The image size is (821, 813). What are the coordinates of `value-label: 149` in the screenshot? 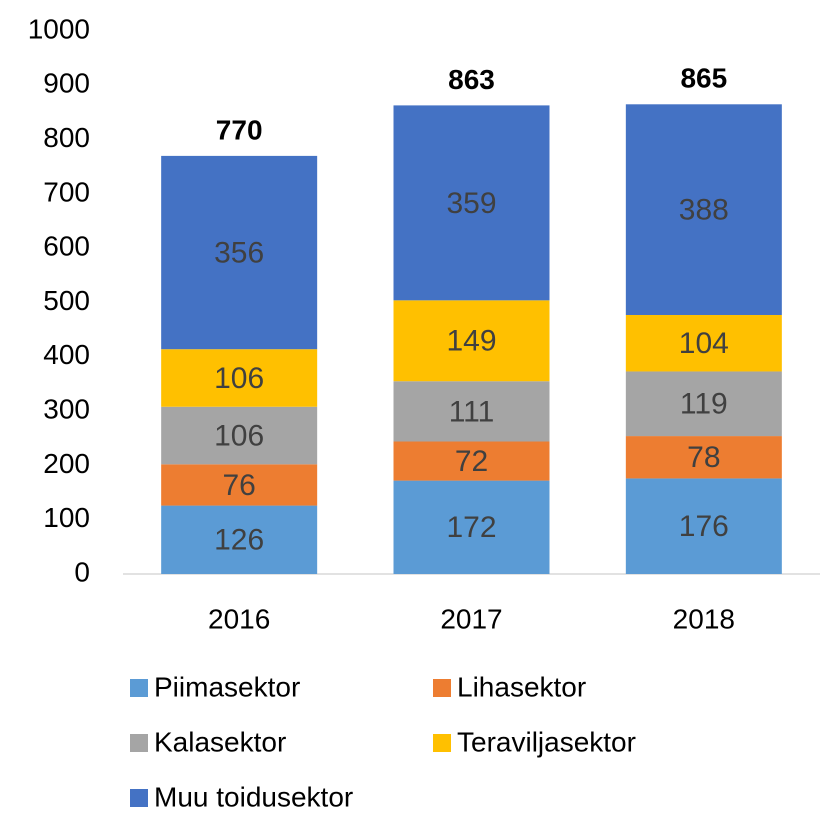 It's located at (471, 341).